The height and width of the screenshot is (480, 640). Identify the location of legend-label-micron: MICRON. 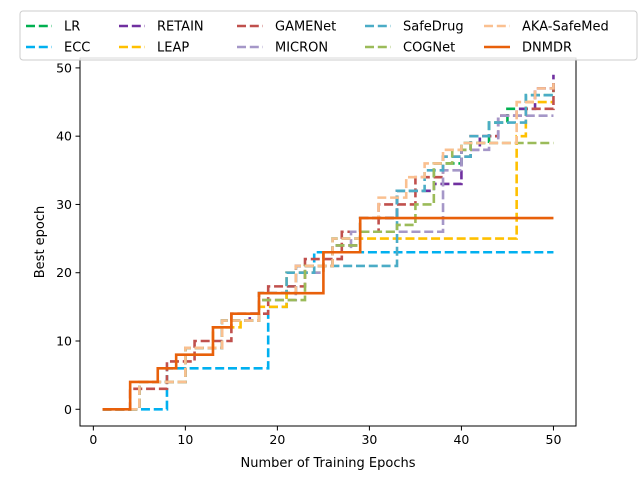
(301, 48).